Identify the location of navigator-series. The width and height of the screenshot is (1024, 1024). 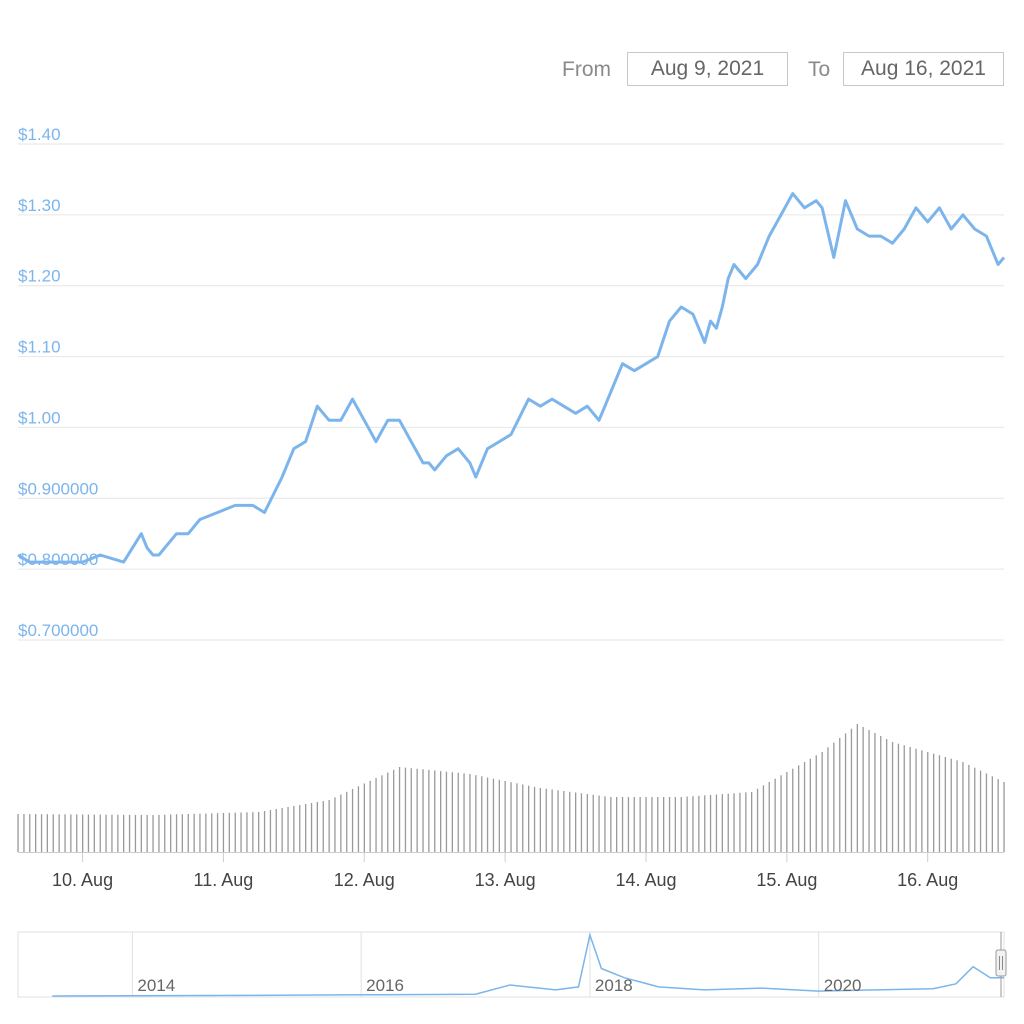
(528, 964).